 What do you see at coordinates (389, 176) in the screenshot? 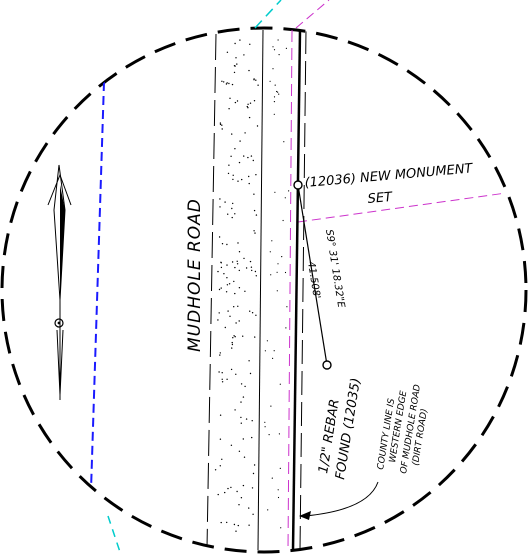
I see `new-monument-label: (12036) NEW MONUMENT` at bounding box center [389, 176].